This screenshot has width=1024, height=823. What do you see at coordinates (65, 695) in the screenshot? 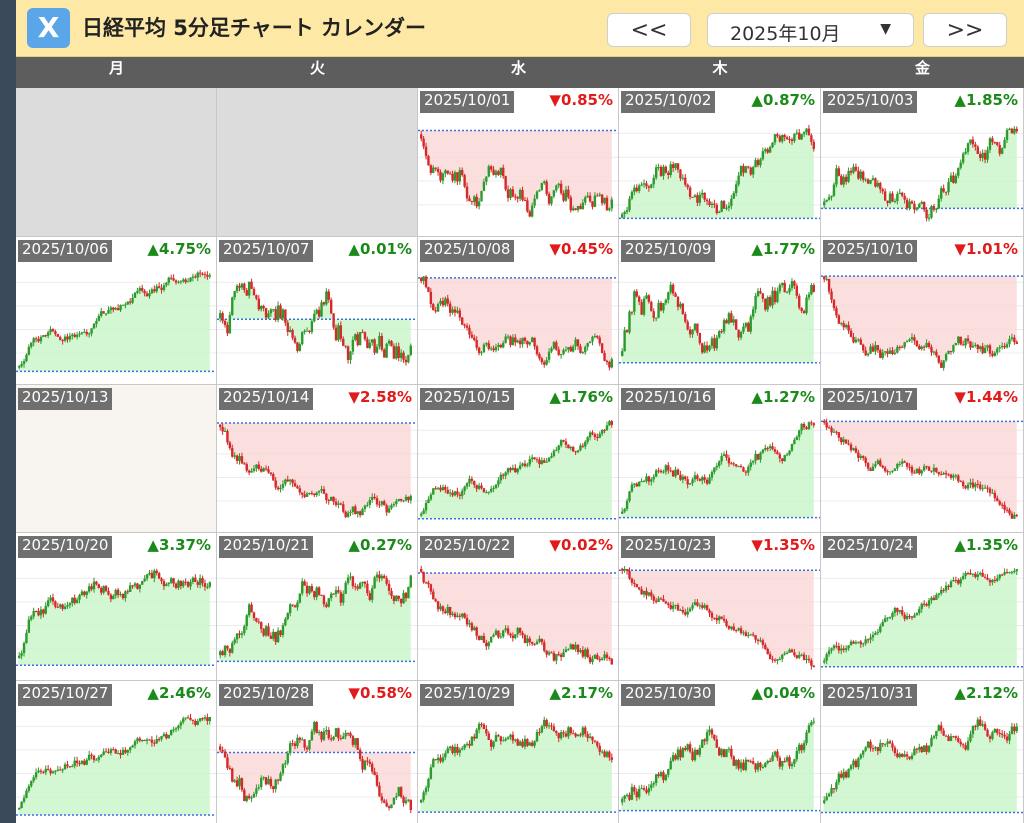
I see `day-date-label: 2025/10/27` at bounding box center [65, 695].